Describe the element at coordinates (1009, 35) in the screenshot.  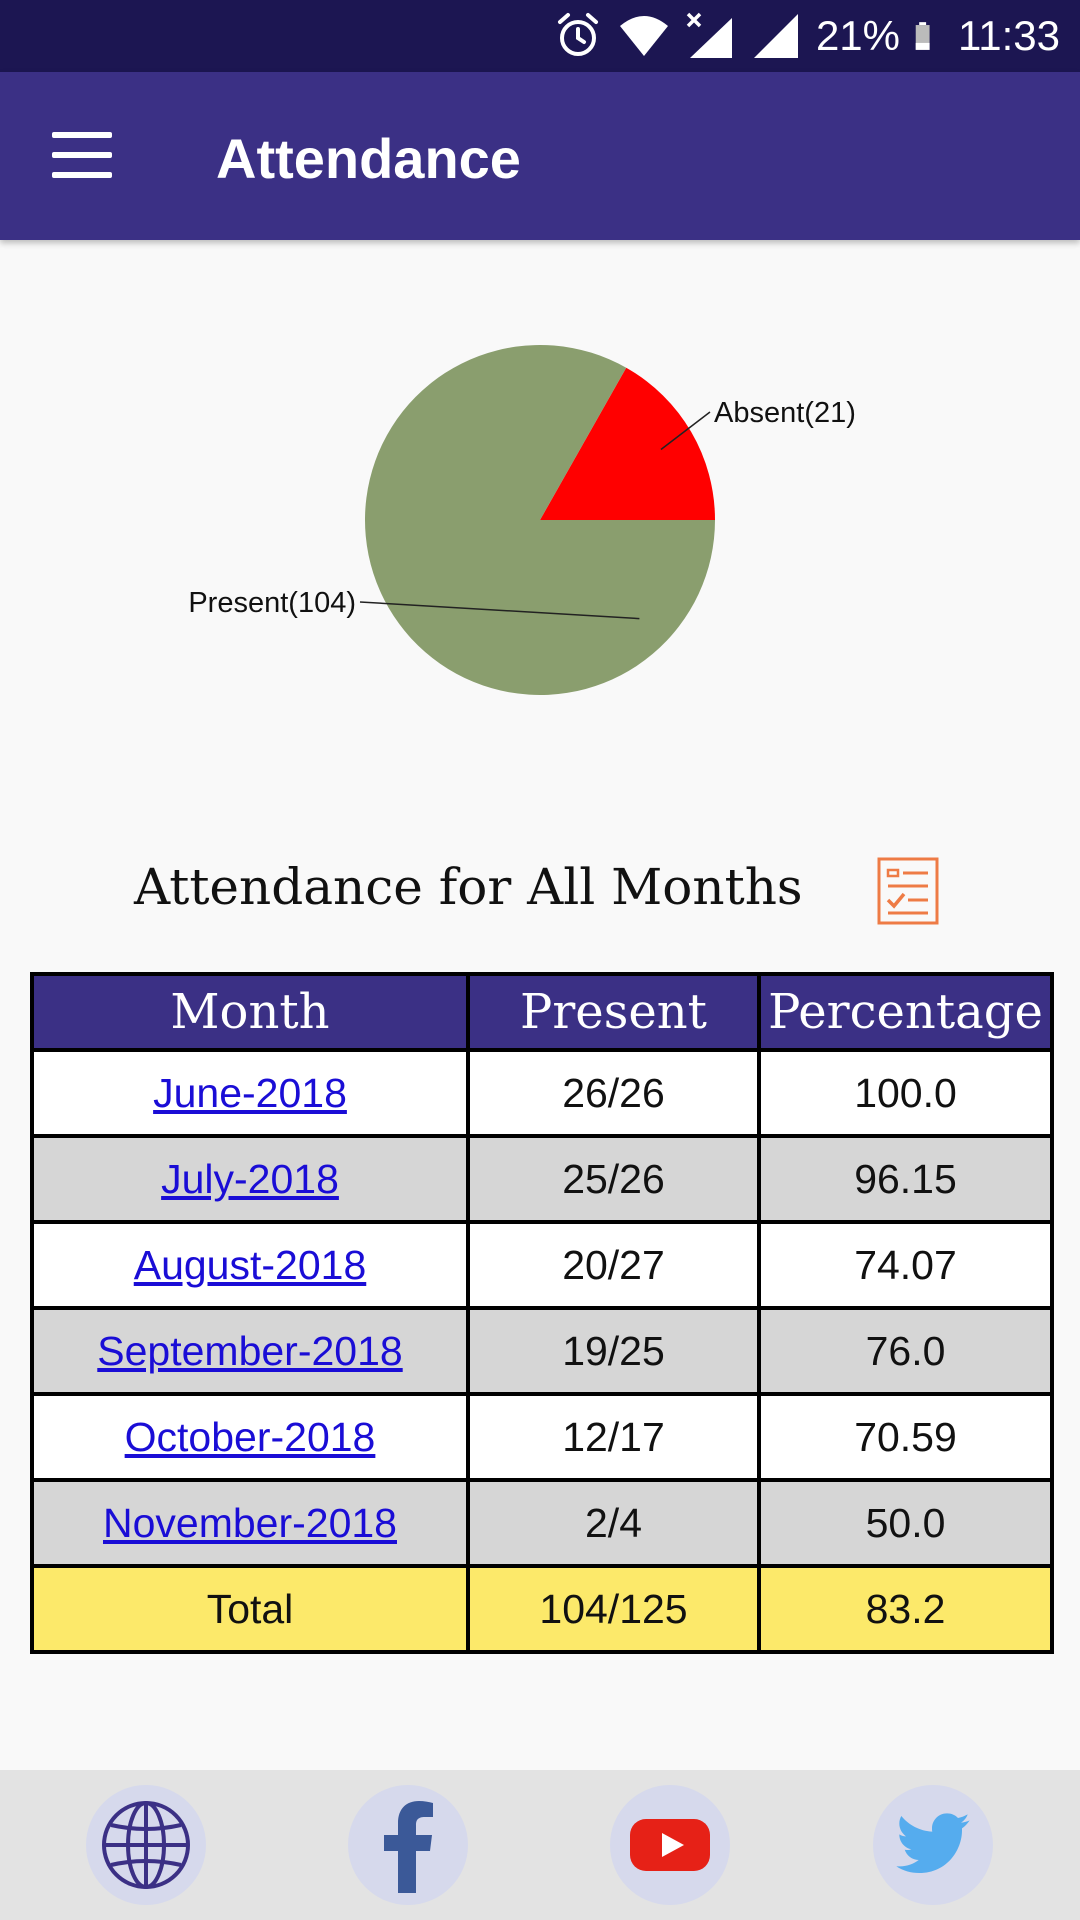
I see `clock: 11:33` at that location.